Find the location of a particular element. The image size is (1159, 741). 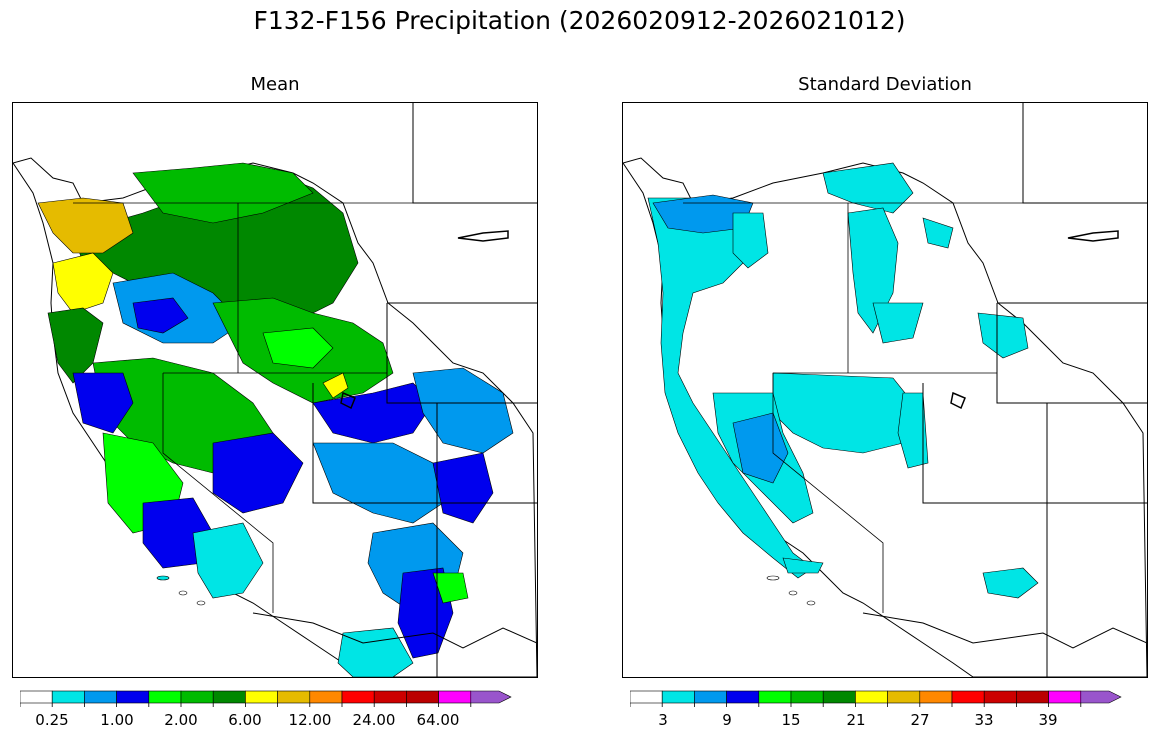

cbar-stddev-tick-label: 21 is located at coordinates (856, 720).